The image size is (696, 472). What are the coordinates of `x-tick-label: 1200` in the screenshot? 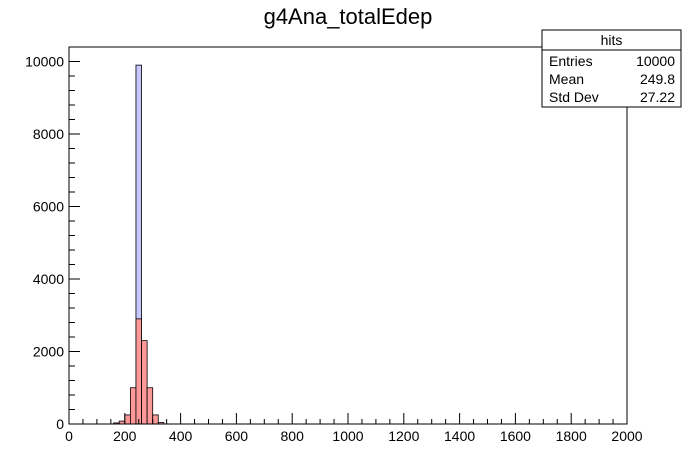 It's located at (403, 436).